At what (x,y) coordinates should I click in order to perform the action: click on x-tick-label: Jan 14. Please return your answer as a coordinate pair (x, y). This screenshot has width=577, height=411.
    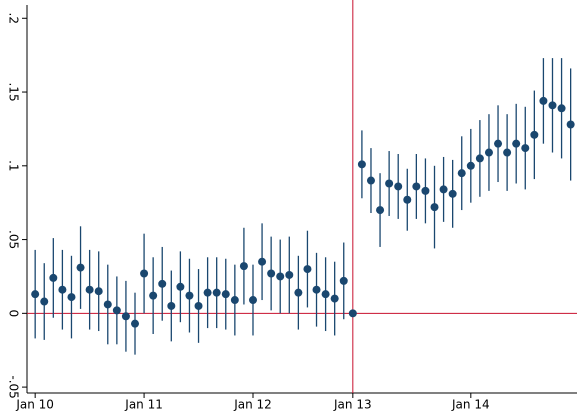
    Looking at the image, I should click on (470, 404).